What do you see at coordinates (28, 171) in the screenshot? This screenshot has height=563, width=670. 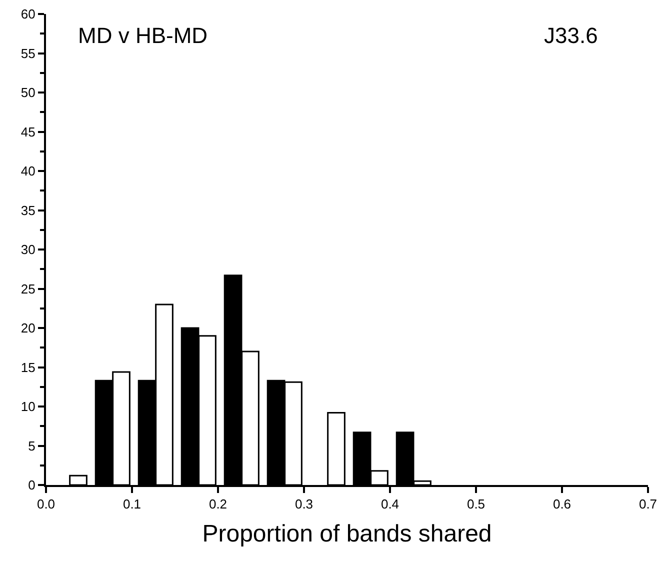 I see `y-tick-label: 40` at bounding box center [28, 171].